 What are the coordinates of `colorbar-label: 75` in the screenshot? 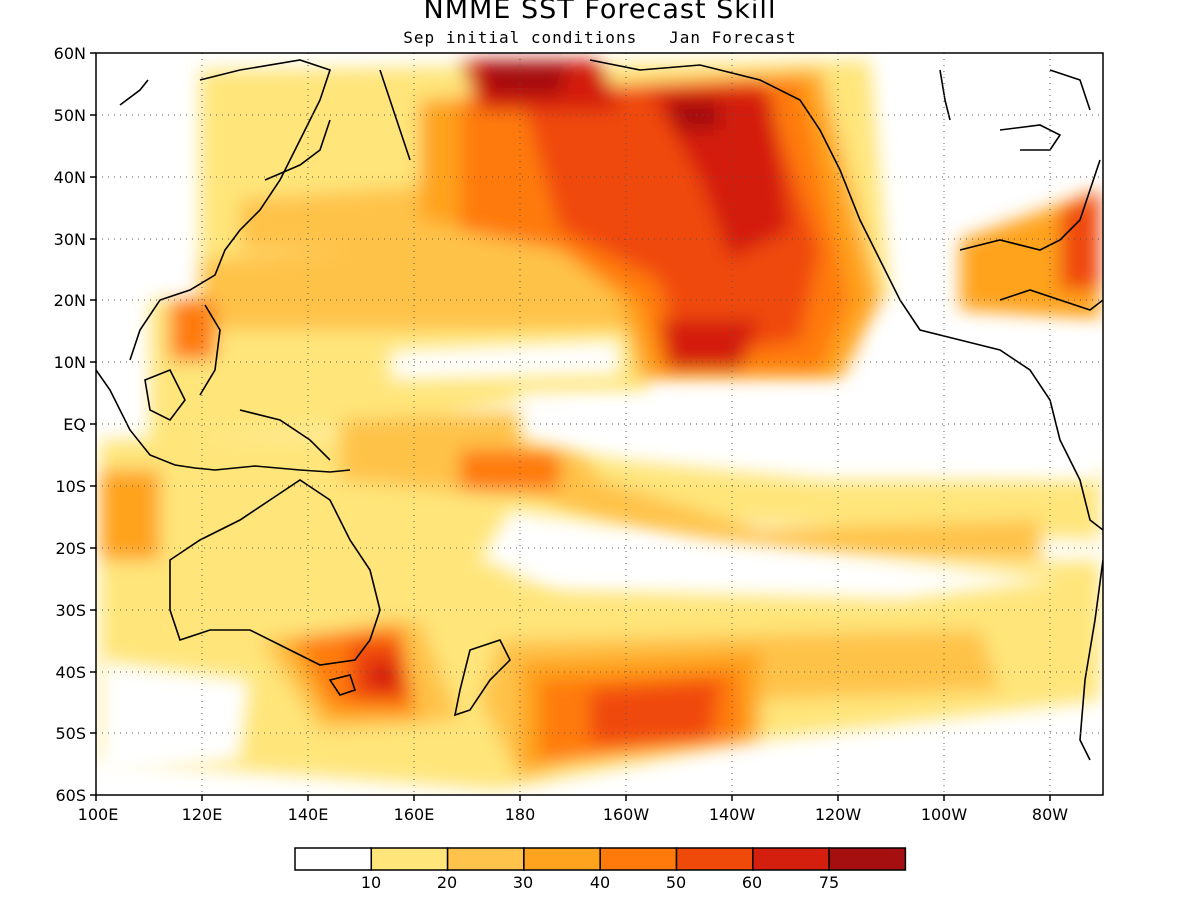 It's located at (829, 882).